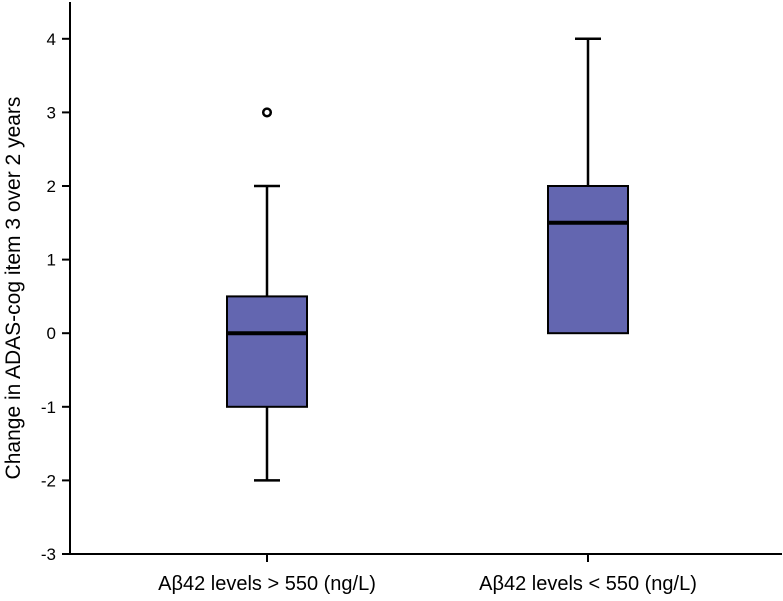 The height and width of the screenshot is (601, 783). Describe the element at coordinates (588, 584) in the screenshot. I see `x-category-label: Aβ42 levels < 550 (ng/L)` at that location.